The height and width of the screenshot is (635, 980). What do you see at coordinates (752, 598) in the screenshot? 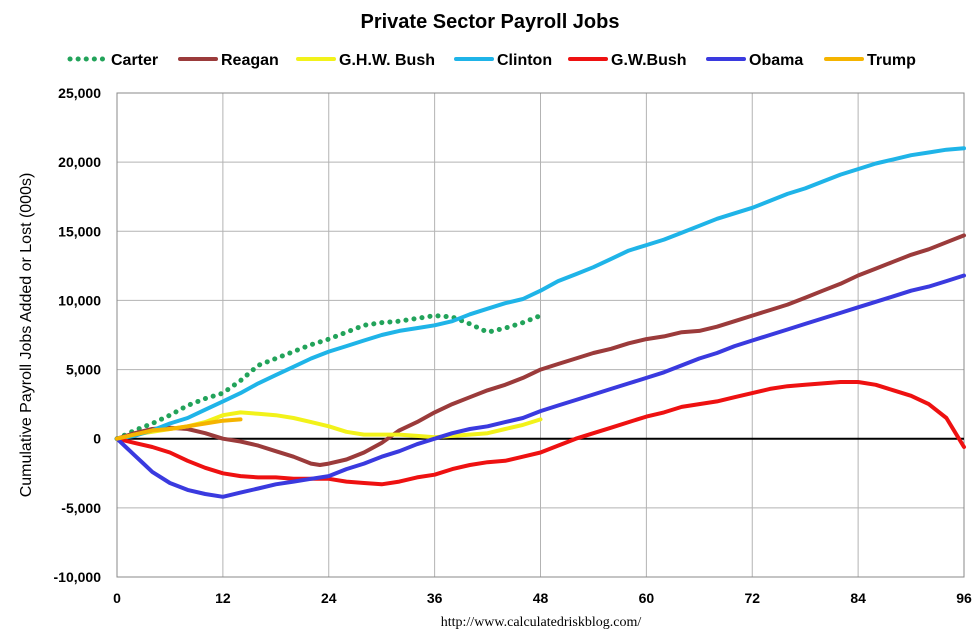
I see `x-tick-label: 72` at bounding box center [752, 598].